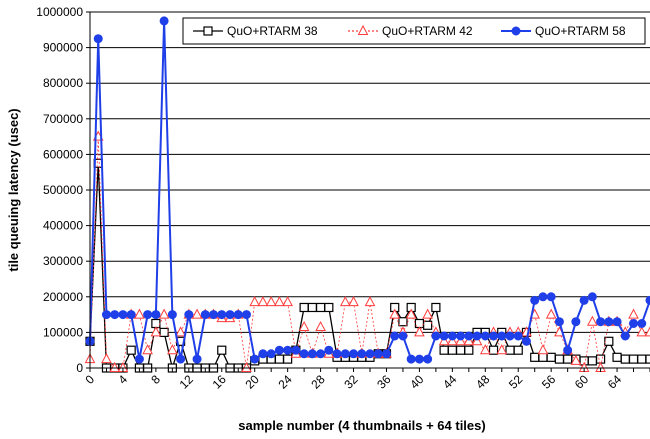  Describe the element at coordinates (63, 83) in the screenshot. I see `y-tick-label: 800000` at that location.